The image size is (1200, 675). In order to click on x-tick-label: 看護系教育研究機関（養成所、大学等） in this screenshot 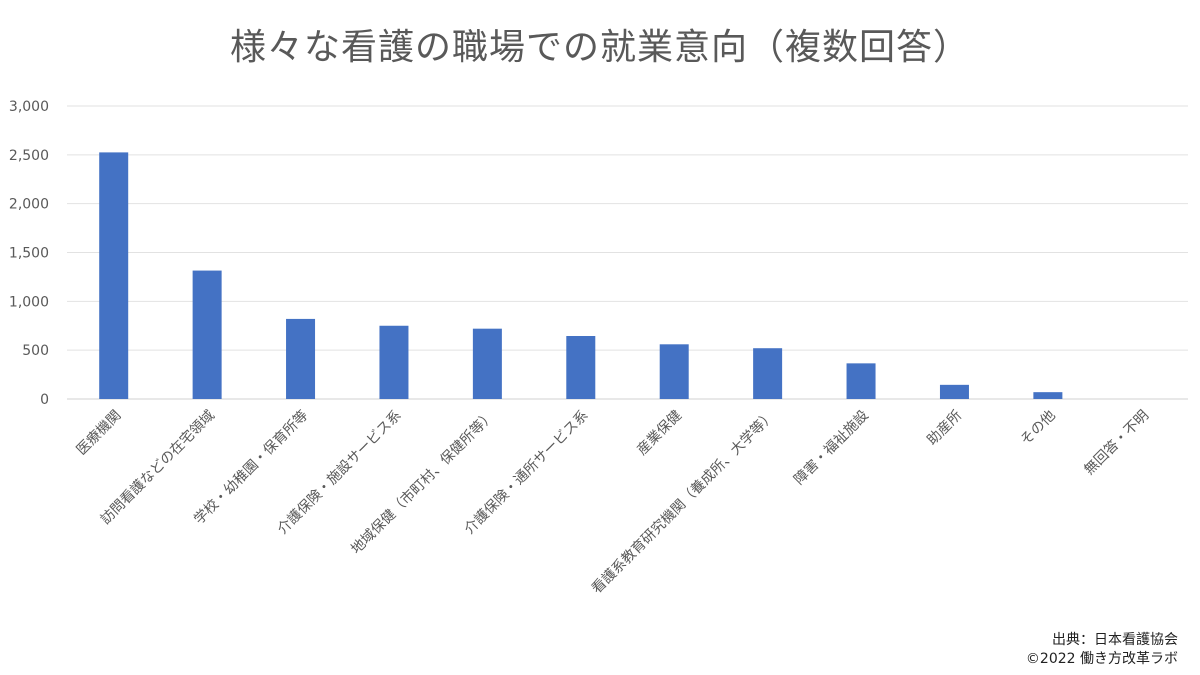, I will do `click(683, 502)`.